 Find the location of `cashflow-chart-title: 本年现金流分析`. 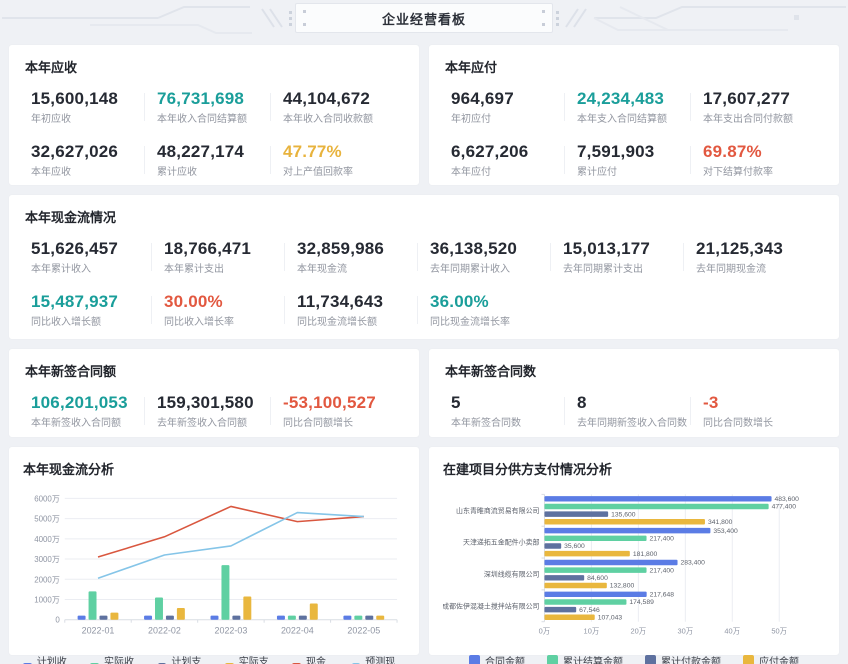

cashflow-chart-title: 本年现金流分析 is located at coordinates (69, 469).